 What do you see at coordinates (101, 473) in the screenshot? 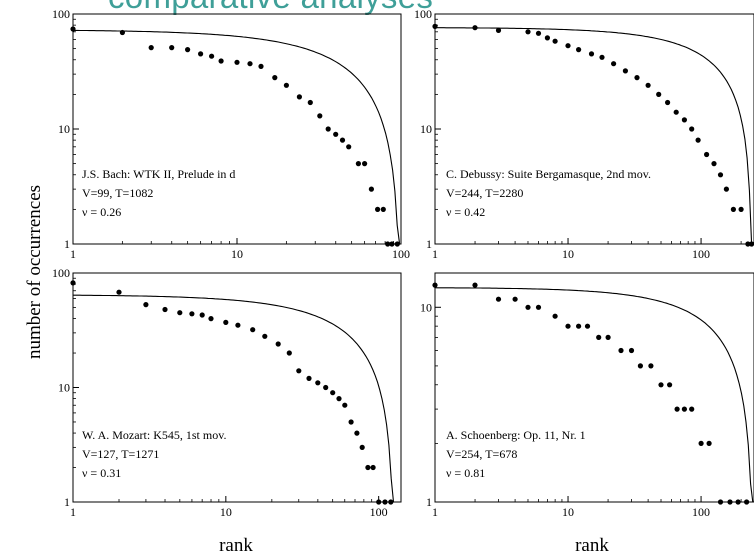
I see `annotation-line-3: ν = 0.31` at bounding box center [101, 473].